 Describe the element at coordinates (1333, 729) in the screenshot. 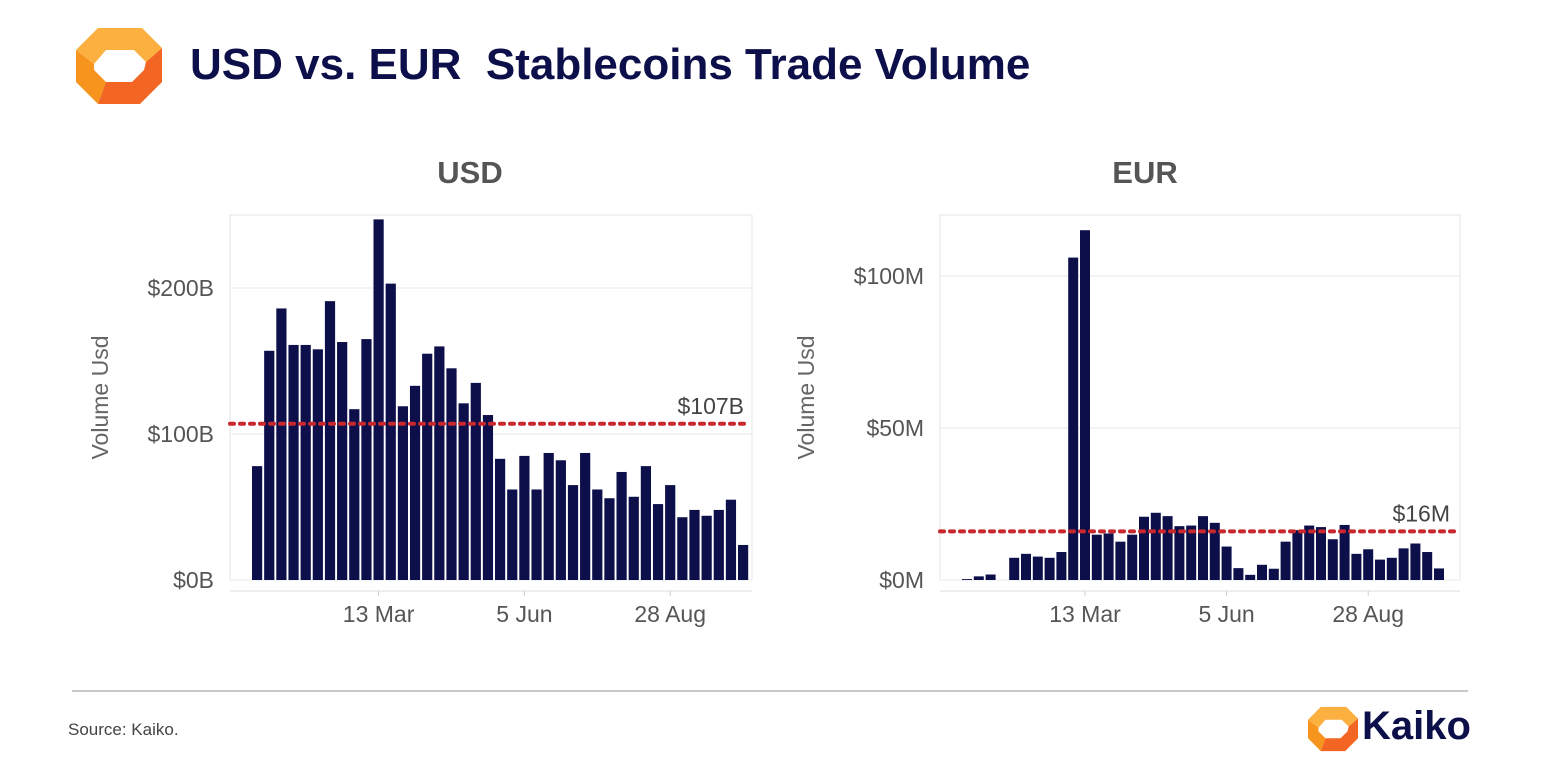

I see `kaiko-brand-icon` at that location.